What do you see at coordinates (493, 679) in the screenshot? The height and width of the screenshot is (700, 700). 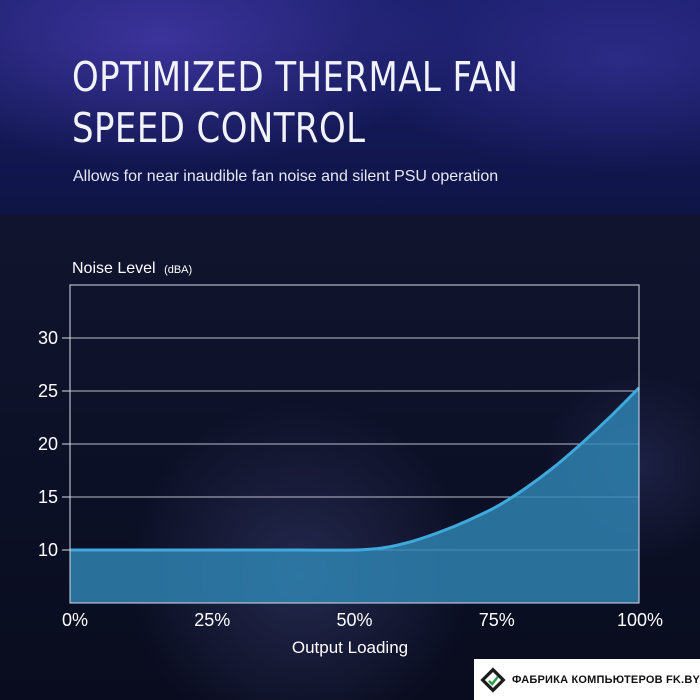 I see `fk-logo-icon` at bounding box center [493, 679].